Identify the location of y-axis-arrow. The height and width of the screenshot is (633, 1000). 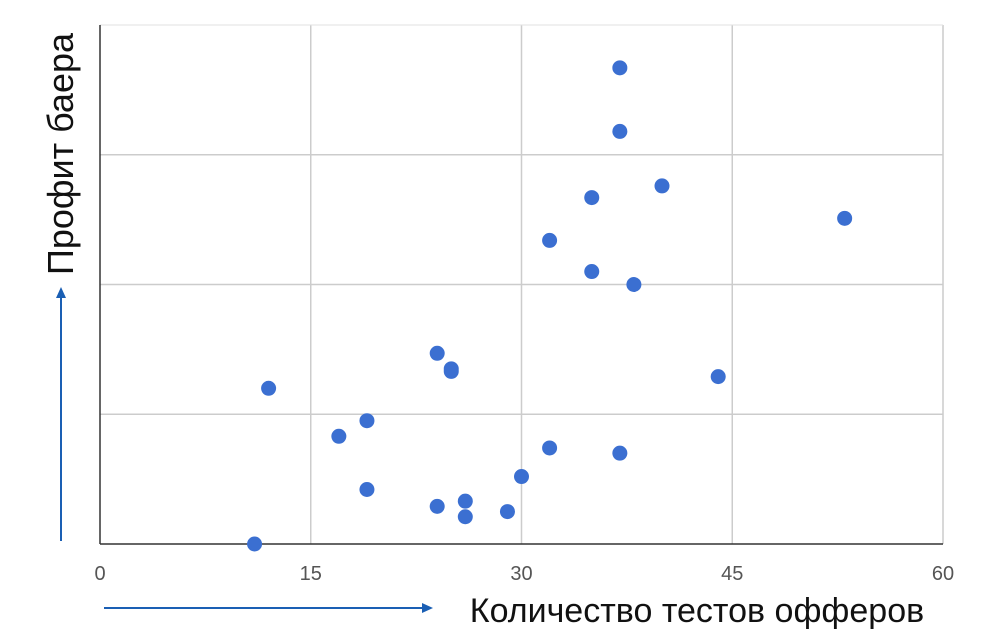
(61, 414).